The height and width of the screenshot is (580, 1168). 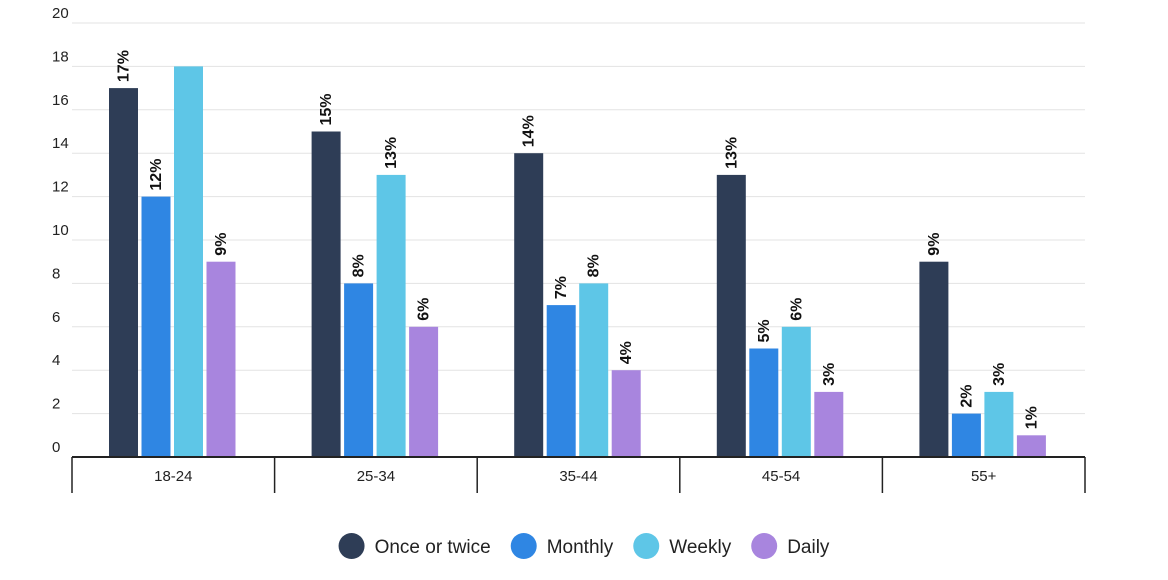 I want to click on y-tick-label: 16, so click(x=60, y=100).